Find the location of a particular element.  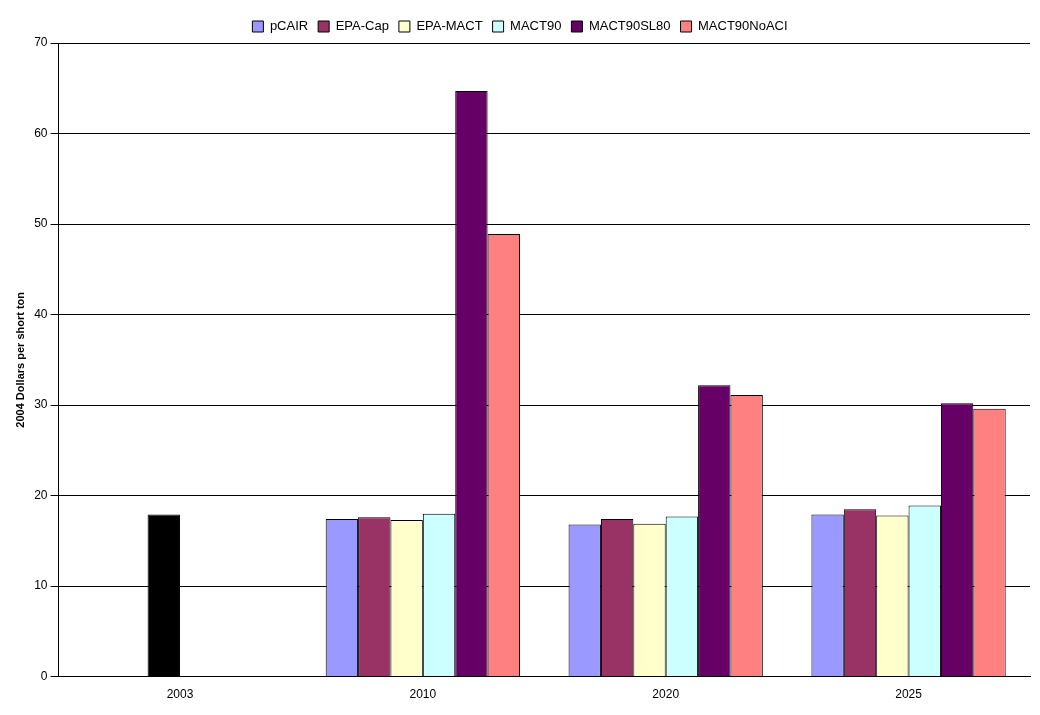

legend-label: MACT90 is located at coordinates (536, 26).